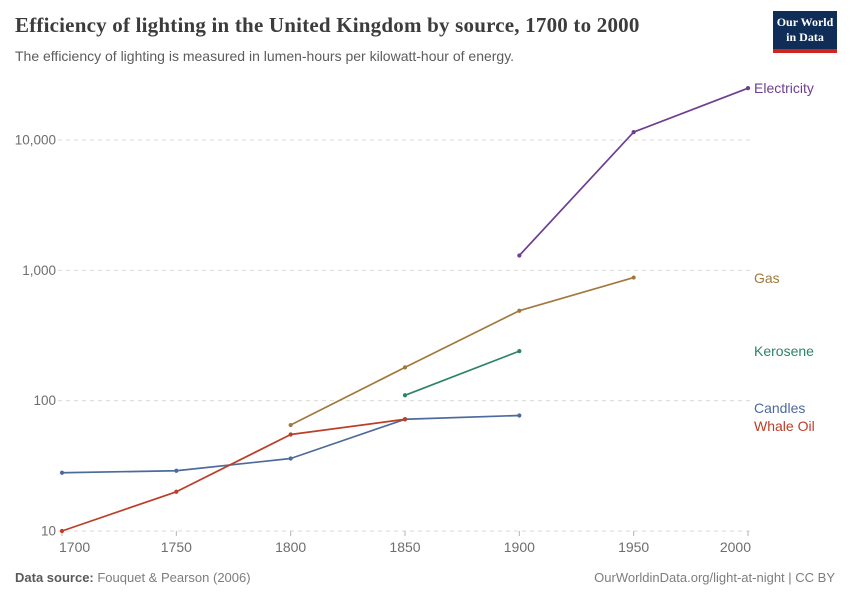 The height and width of the screenshot is (600, 850). What do you see at coordinates (74, 547) in the screenshot?
I see `x-tick-label: 1700` at bounding box center [74, 547].